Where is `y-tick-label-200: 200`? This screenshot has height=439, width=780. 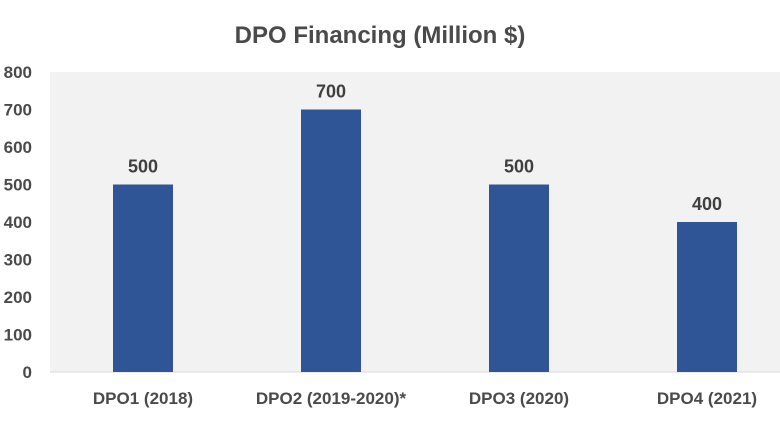 y-tick-label-200: 200 is located at coordinates (18, 297).